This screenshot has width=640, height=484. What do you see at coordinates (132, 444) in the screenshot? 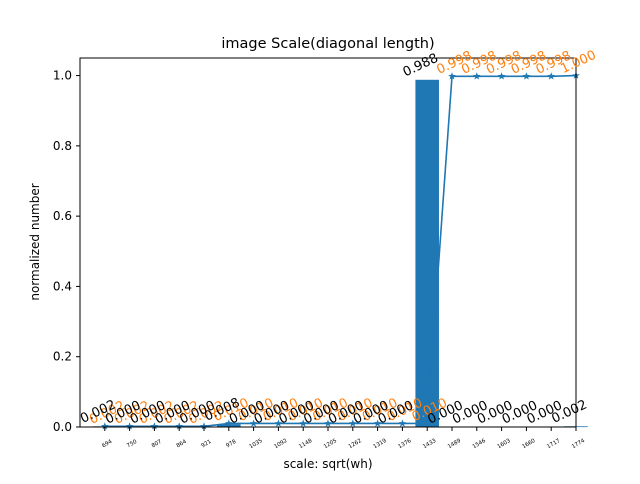
I see `x-tick-label: 750` at bounding box center [132, 444].